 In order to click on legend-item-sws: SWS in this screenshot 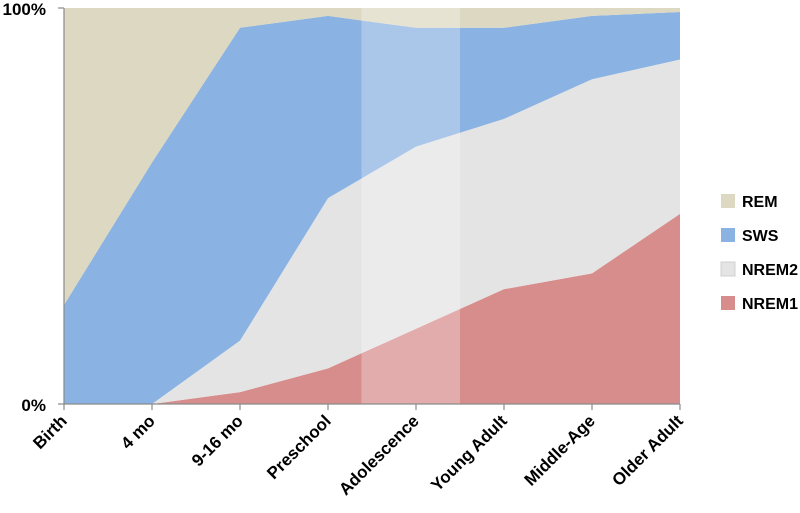, I will do `click(750, 236)`.